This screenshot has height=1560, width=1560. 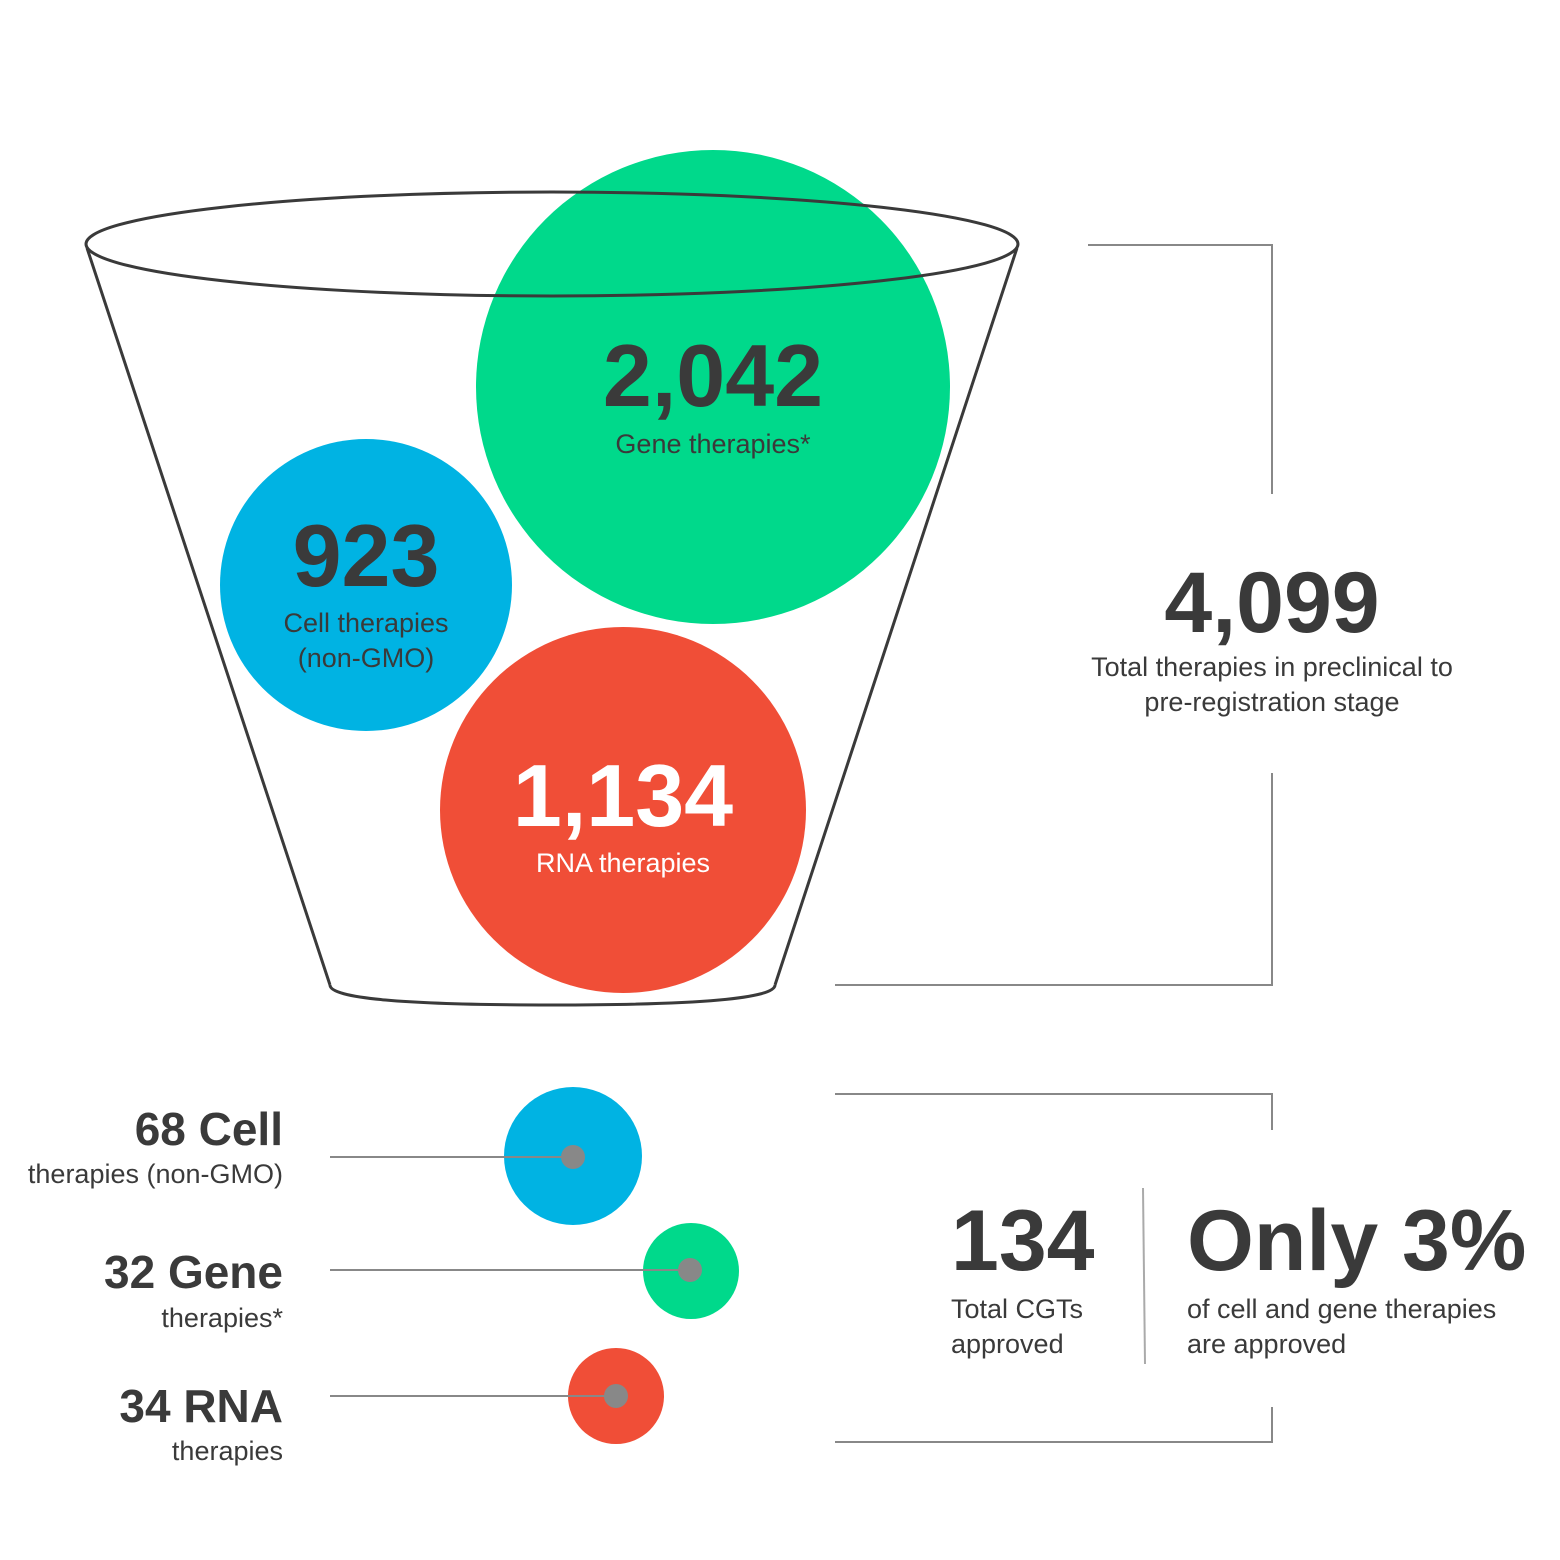 I want to click on approved-total-label-line1: Total CGTs, so click(x=1017, y=1309).